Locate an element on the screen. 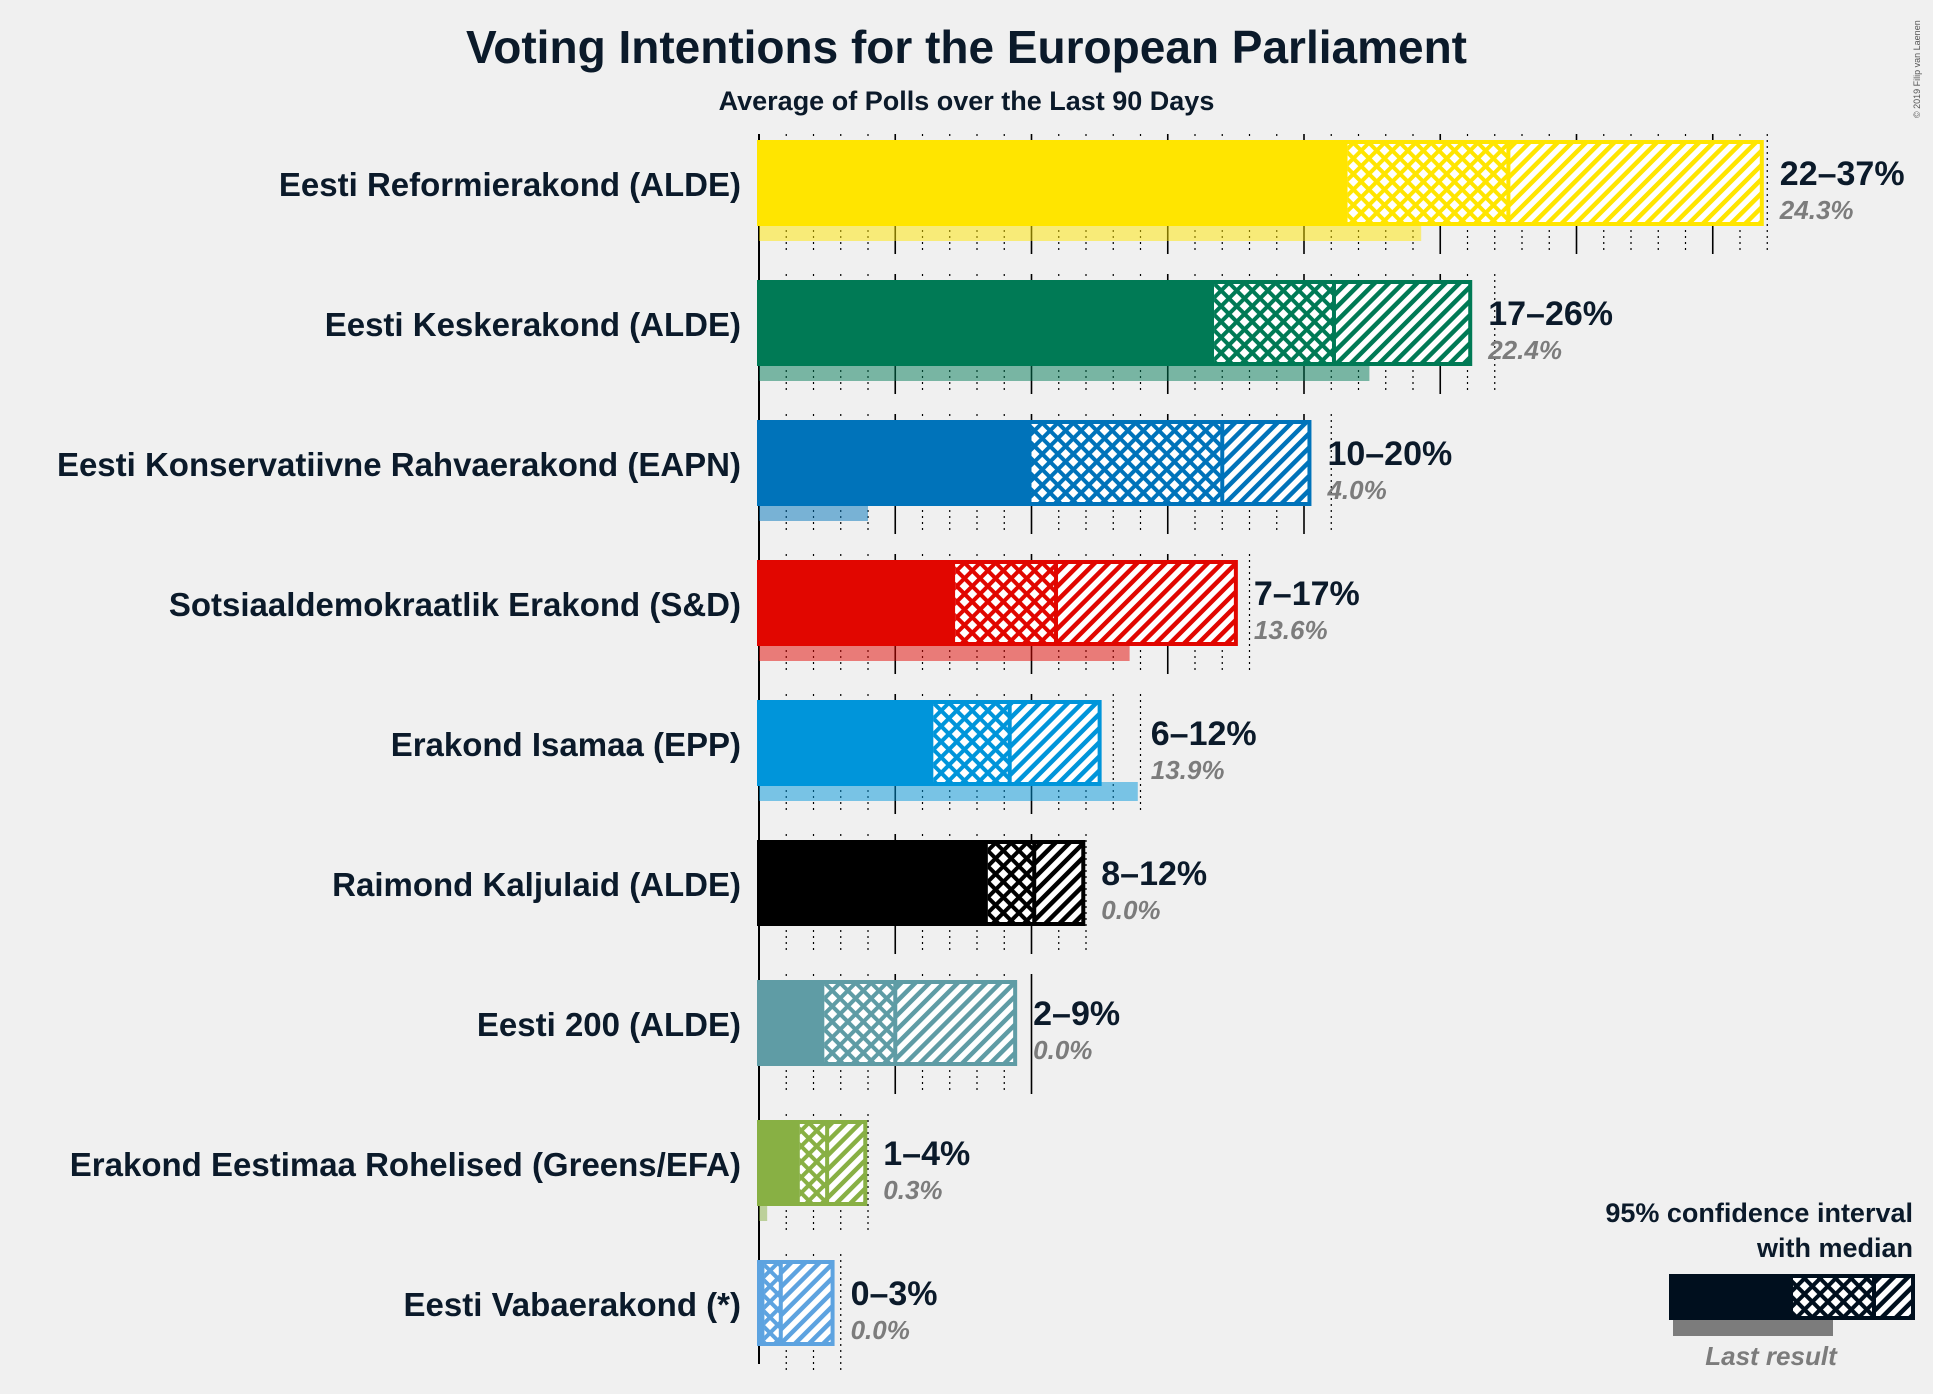 This screenshot has width=1933, height=1394. legend-title-line2: with median is located at coordinates (1834, 1248).